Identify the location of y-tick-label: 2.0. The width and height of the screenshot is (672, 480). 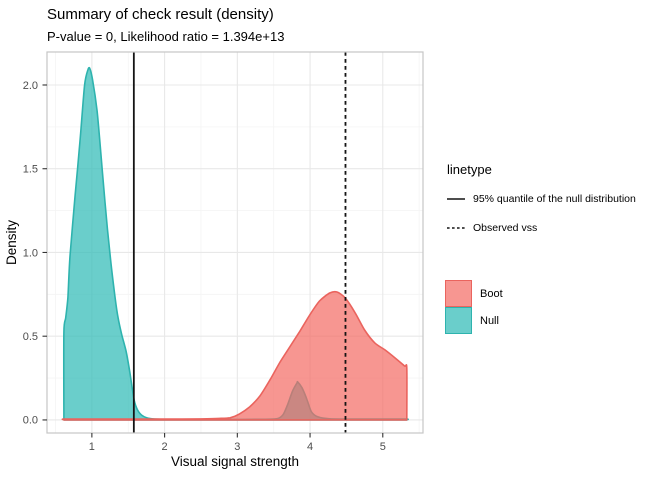
(30, 86).